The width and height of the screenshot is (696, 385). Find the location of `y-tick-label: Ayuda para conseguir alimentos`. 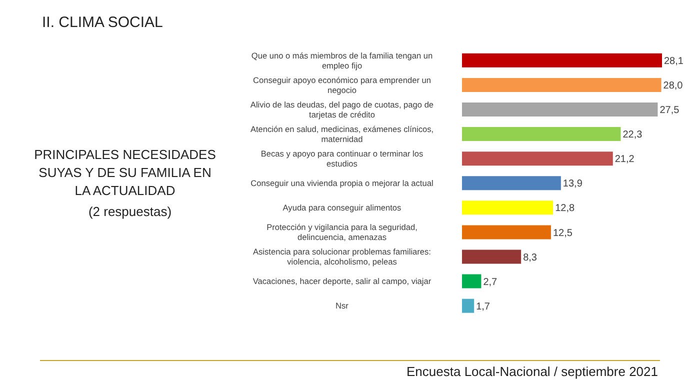

y-tick-label: Ayuda para conseguir alimentos is located at coordinates (342, 207).